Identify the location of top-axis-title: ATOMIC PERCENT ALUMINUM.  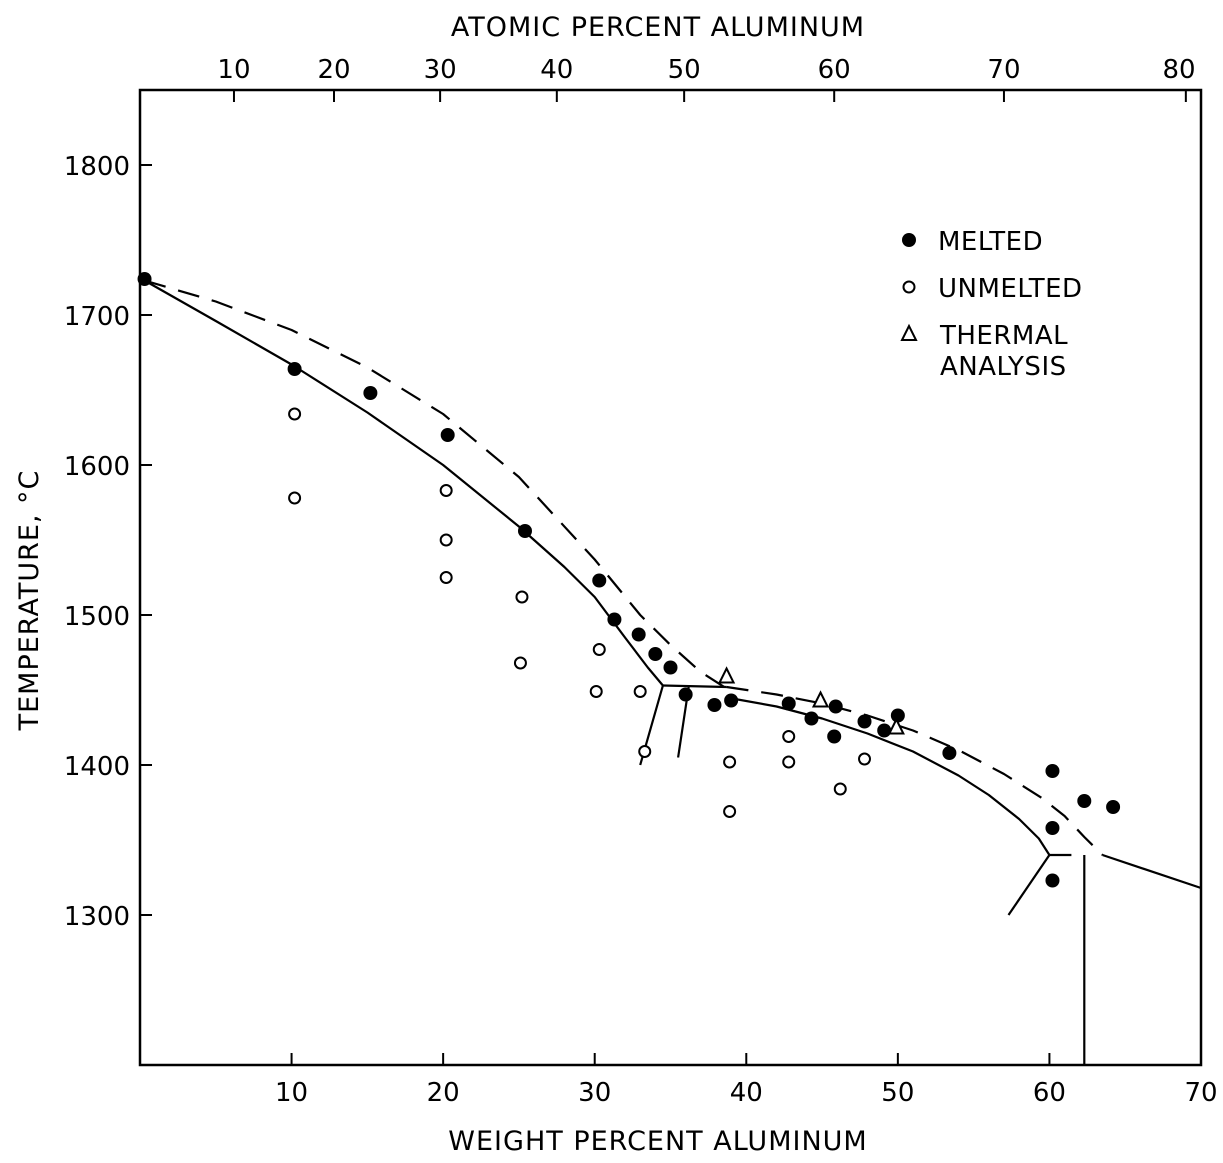
(658, 27).